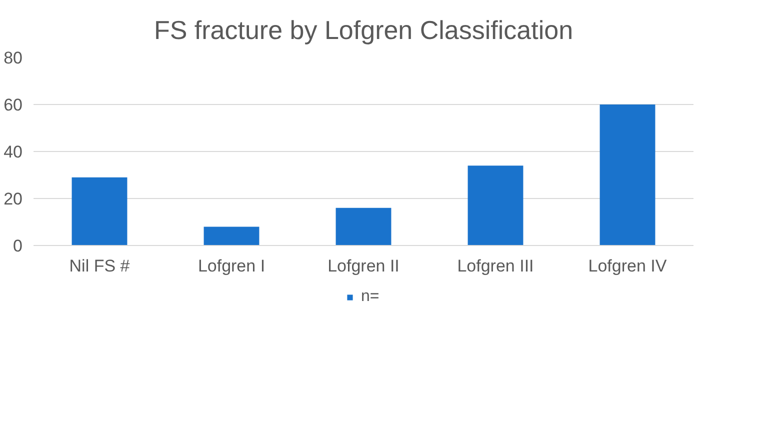 This screenshot has height=421, width=761. What do you see at coordinates (13, 152) in the screenshot?
I see `y-tick-label: 40` at bounding box center [13, 152].